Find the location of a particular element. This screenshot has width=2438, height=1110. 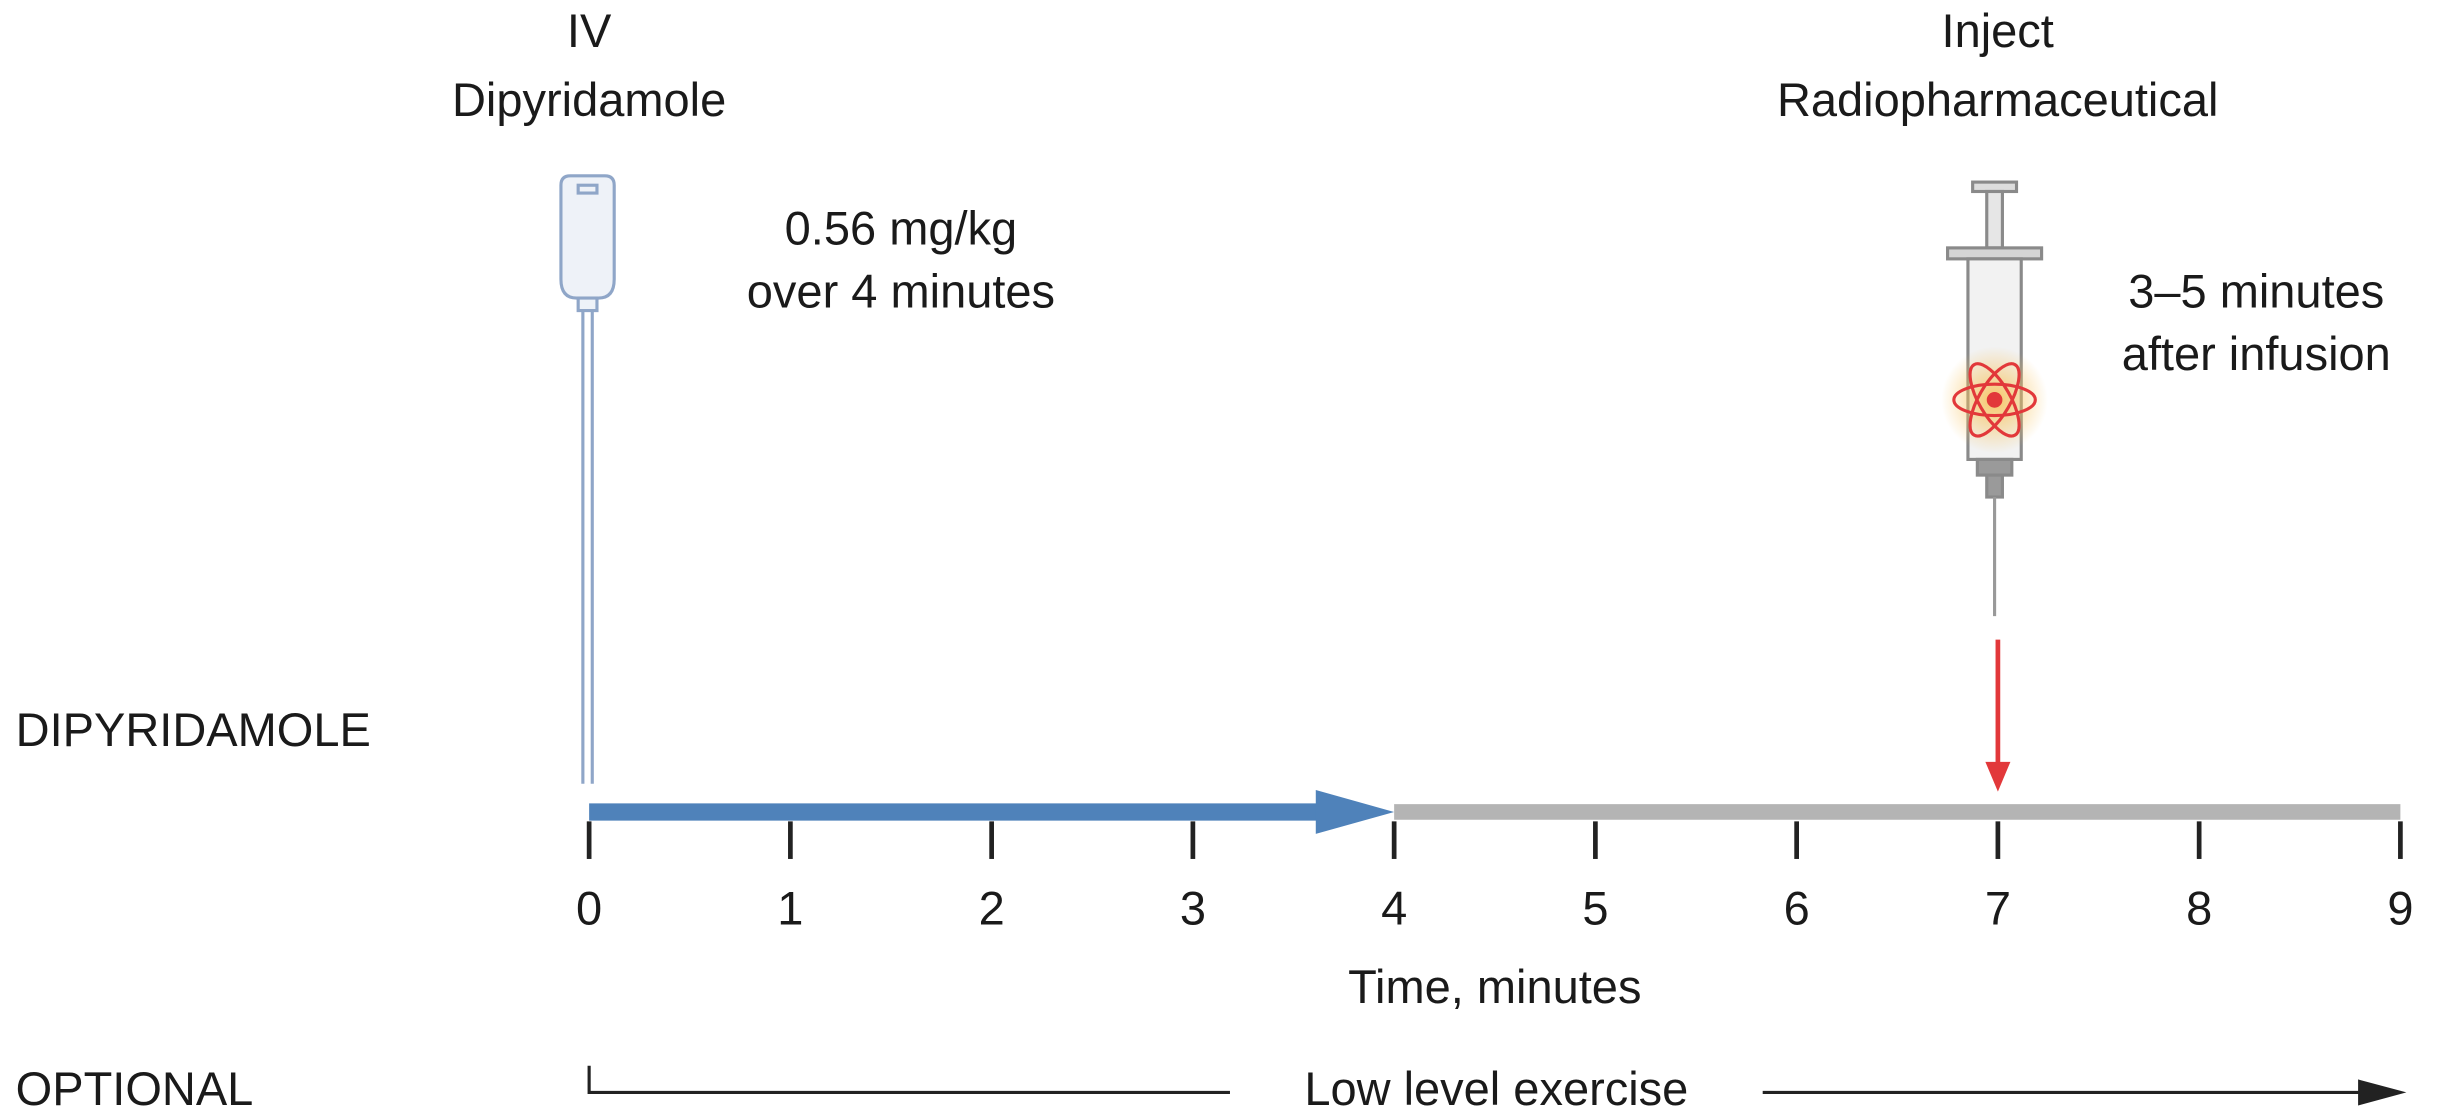

row-label: OPTIONAL is located at coordinates (135, 1086).